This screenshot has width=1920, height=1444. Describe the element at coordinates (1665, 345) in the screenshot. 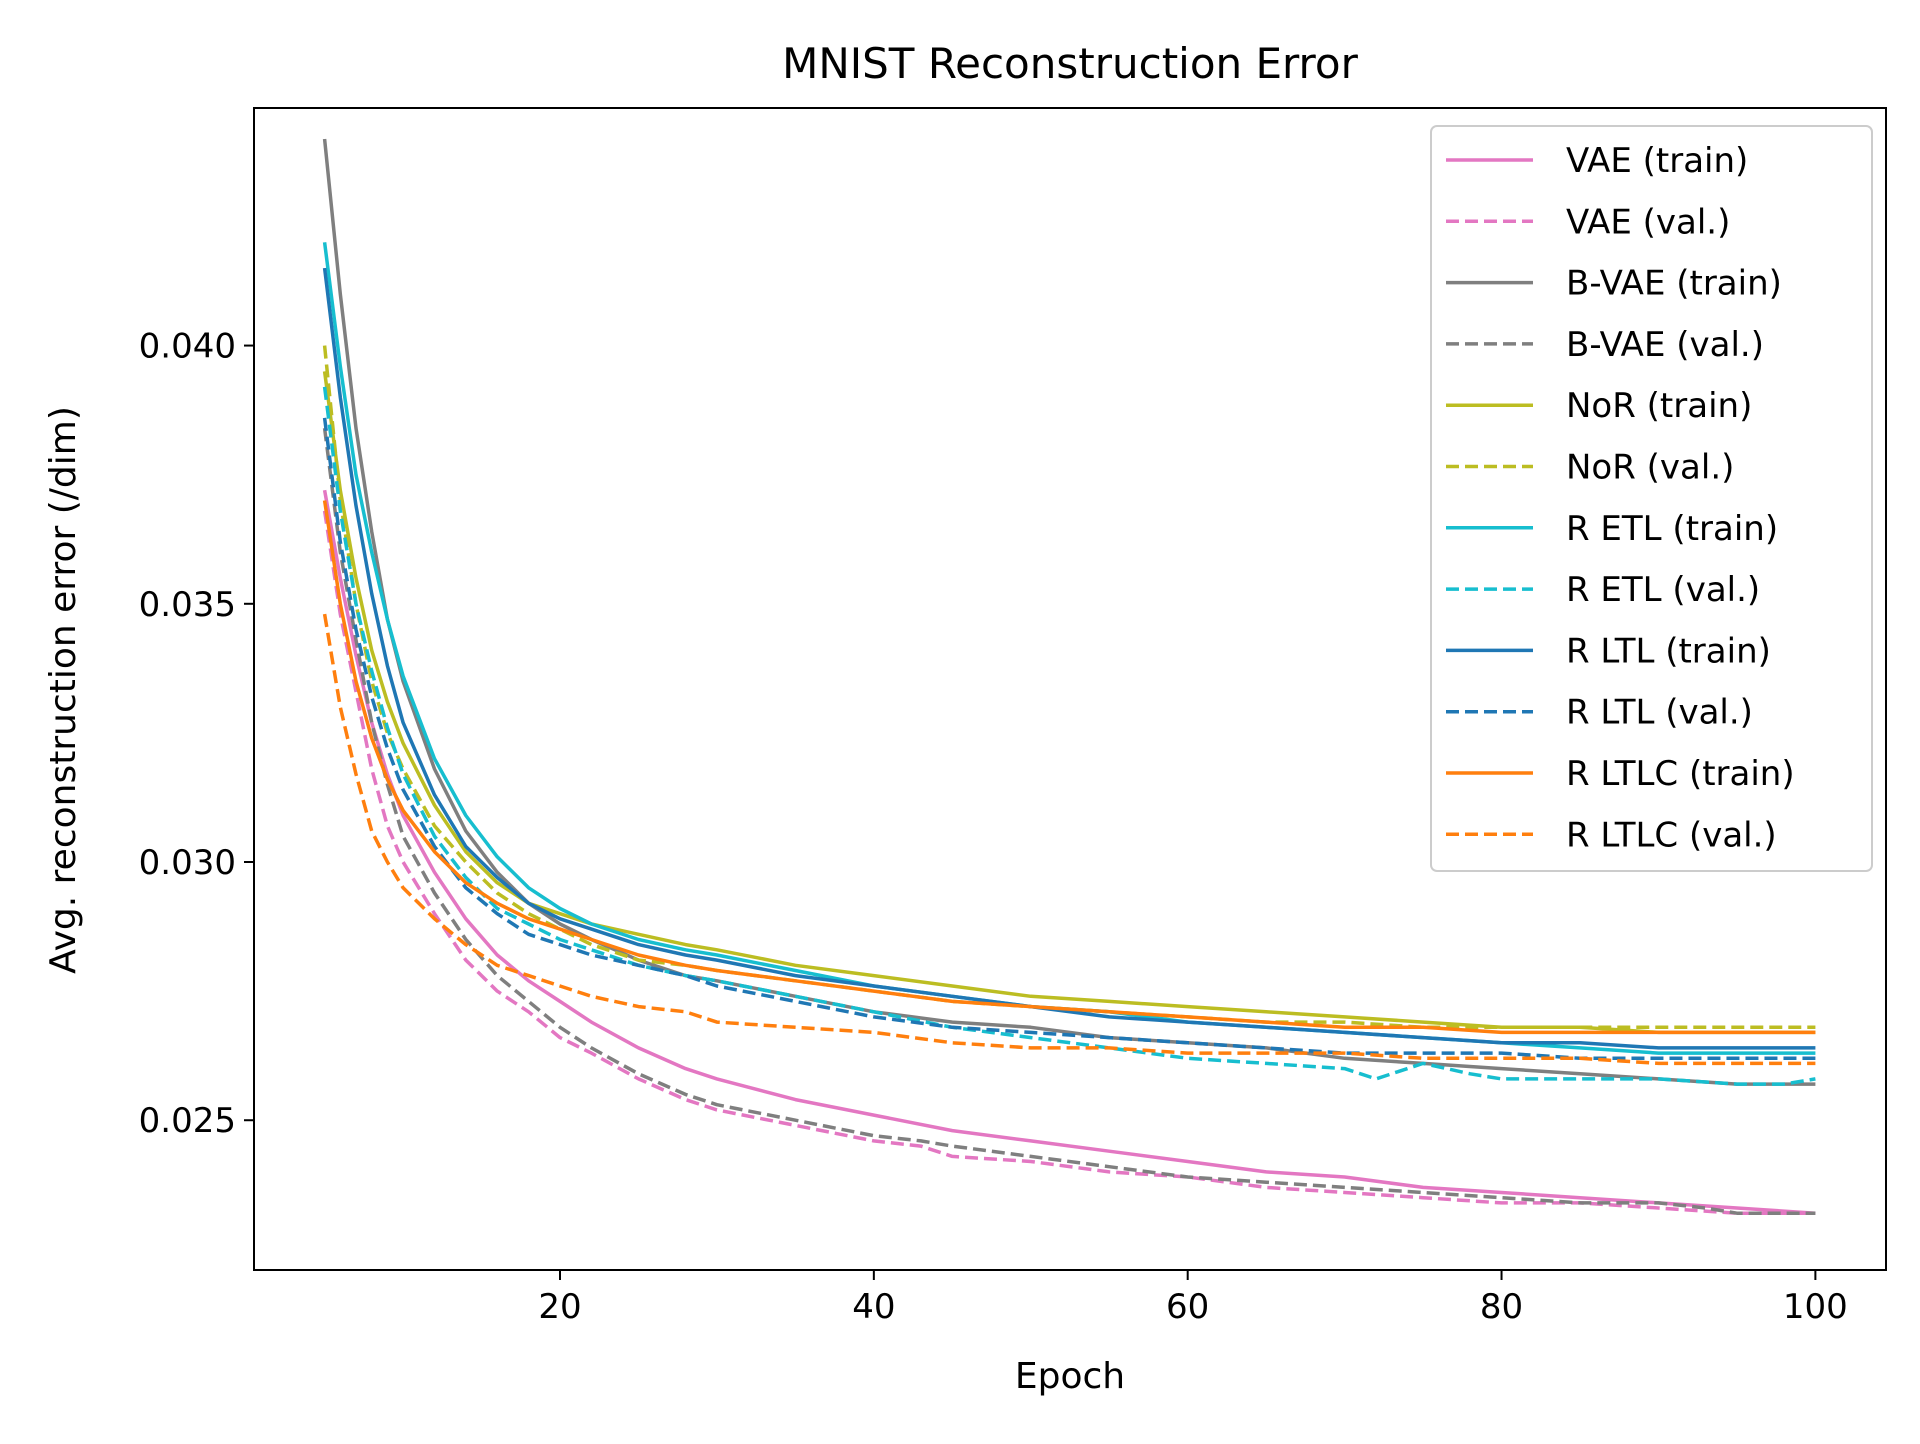

I see `legend-label: B-VAE (val.)` at that location.